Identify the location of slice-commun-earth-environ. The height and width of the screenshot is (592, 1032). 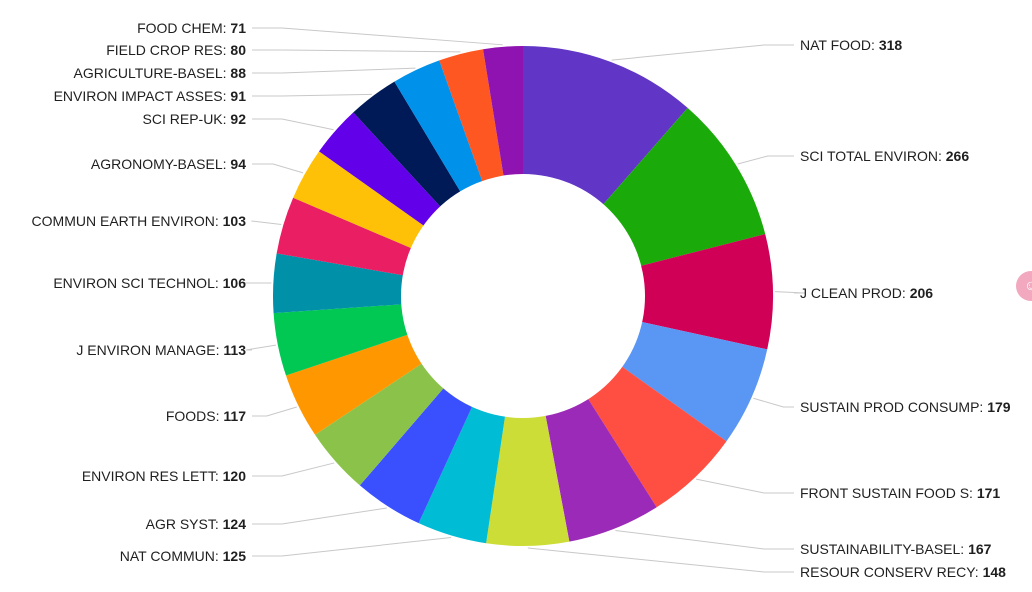
(344, 236).